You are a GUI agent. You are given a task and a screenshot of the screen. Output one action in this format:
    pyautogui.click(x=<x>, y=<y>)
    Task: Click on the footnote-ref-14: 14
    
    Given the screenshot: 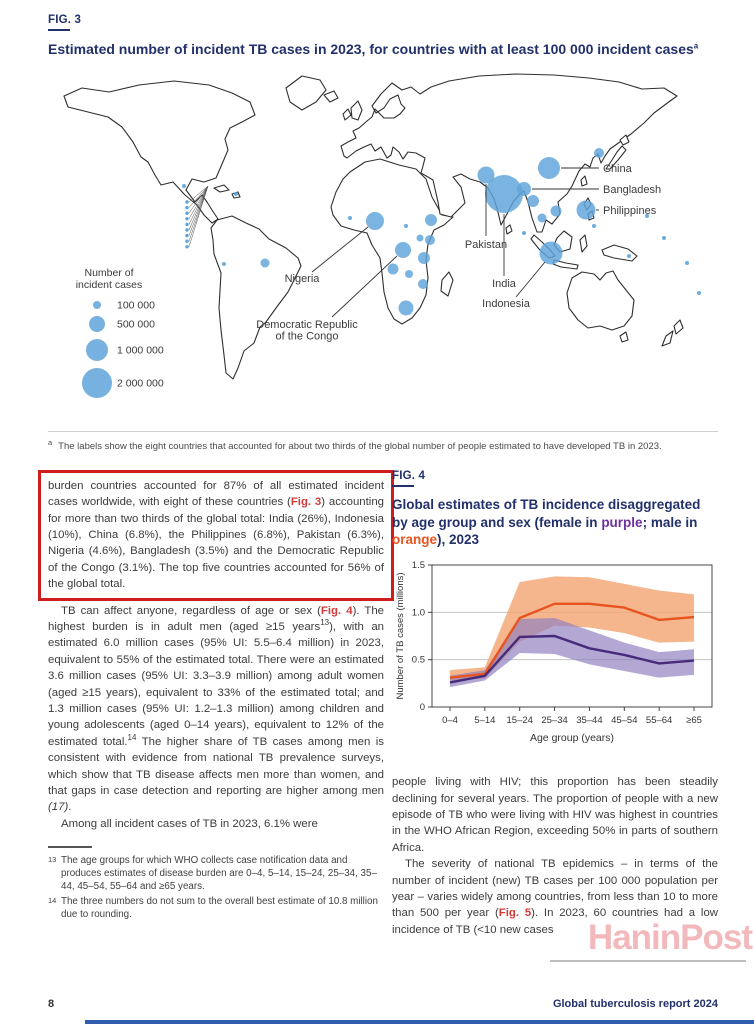 What is the action you would take?
    pyautogui.click(x=132, y=737)
    